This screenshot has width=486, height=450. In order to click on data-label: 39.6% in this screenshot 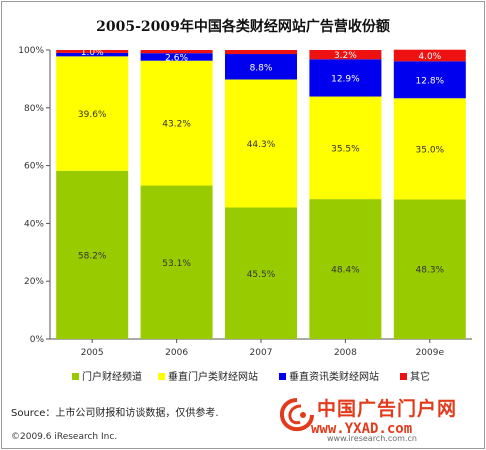, I will do `click(92, 115)`.